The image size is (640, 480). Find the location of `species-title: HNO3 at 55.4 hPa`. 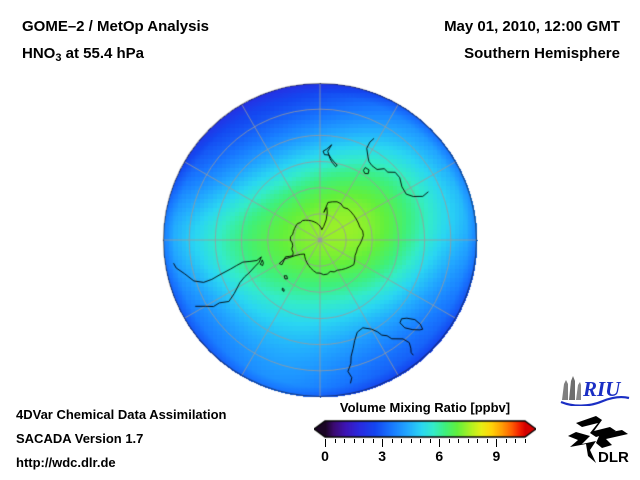

species-title: HNO3 at 55.4 hPa is located at coordinates (115, 56).